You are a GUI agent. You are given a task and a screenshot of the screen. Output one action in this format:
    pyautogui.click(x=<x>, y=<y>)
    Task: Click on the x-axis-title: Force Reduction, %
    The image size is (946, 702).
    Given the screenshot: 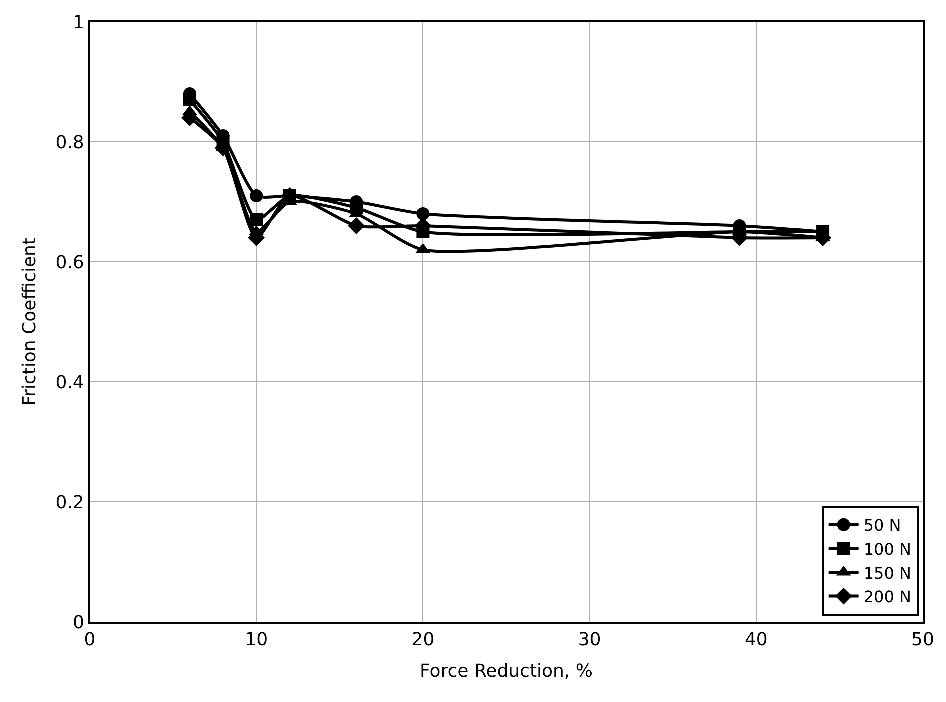 What is the action you would take?
    pyautogui.click(x=506, y=671)
    